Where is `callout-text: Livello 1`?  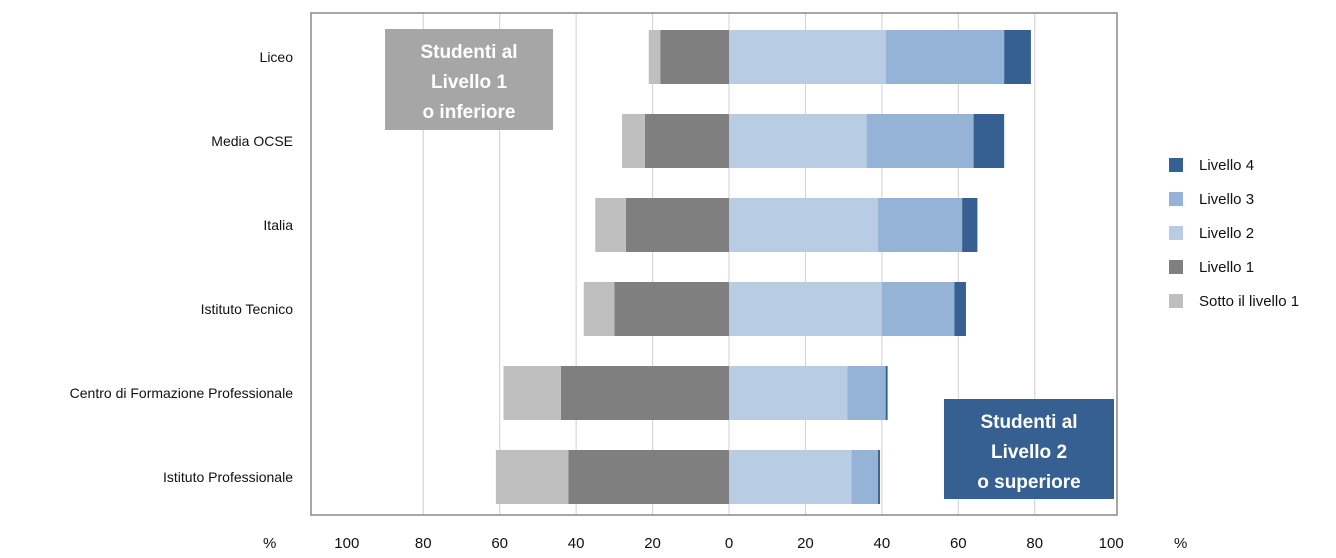
callout-text: Livello 1 is located at coordinates (469, 82).